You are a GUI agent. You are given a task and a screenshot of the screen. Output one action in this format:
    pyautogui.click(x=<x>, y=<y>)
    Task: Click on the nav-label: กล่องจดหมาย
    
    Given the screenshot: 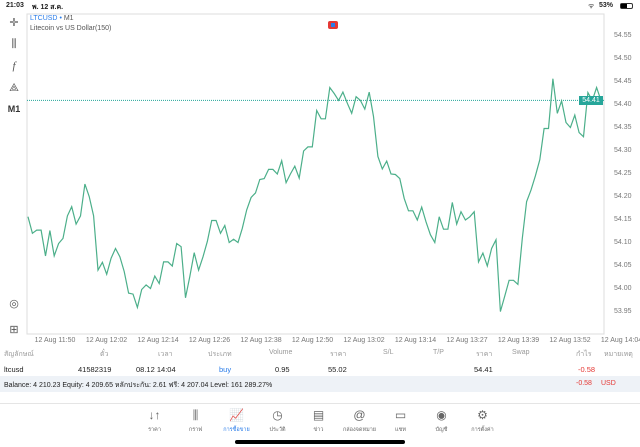 What is the action you would take?
    pyautogui.click(x=359, y=430)
    